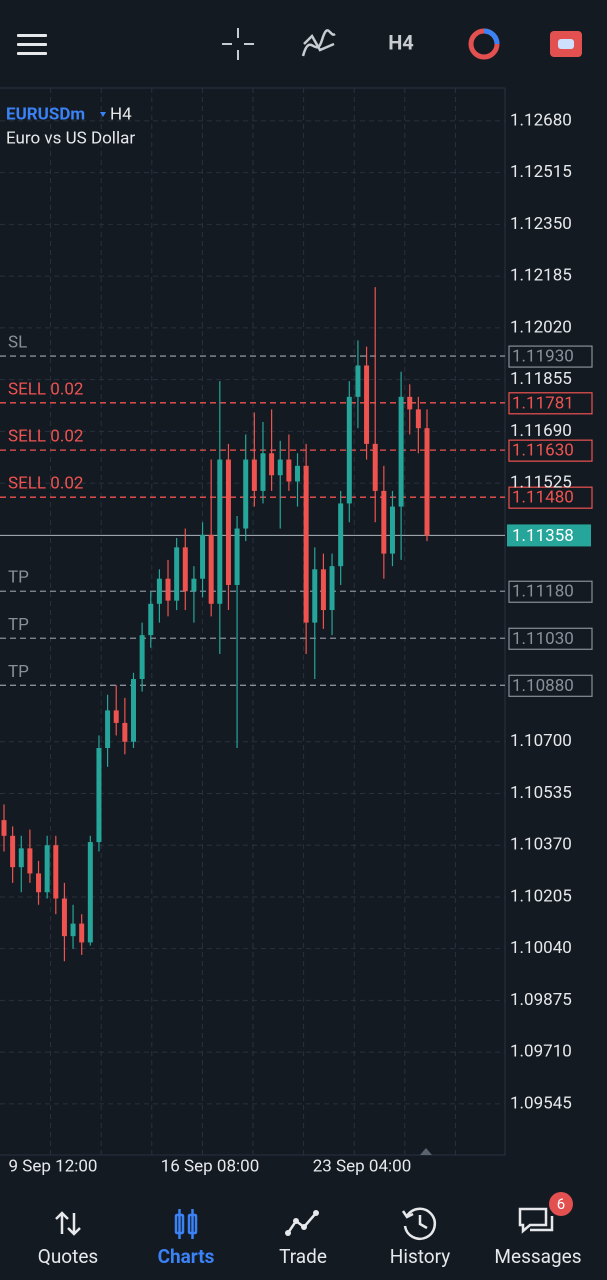  I want to click on level-price: 1.11930, so click(543, 357).